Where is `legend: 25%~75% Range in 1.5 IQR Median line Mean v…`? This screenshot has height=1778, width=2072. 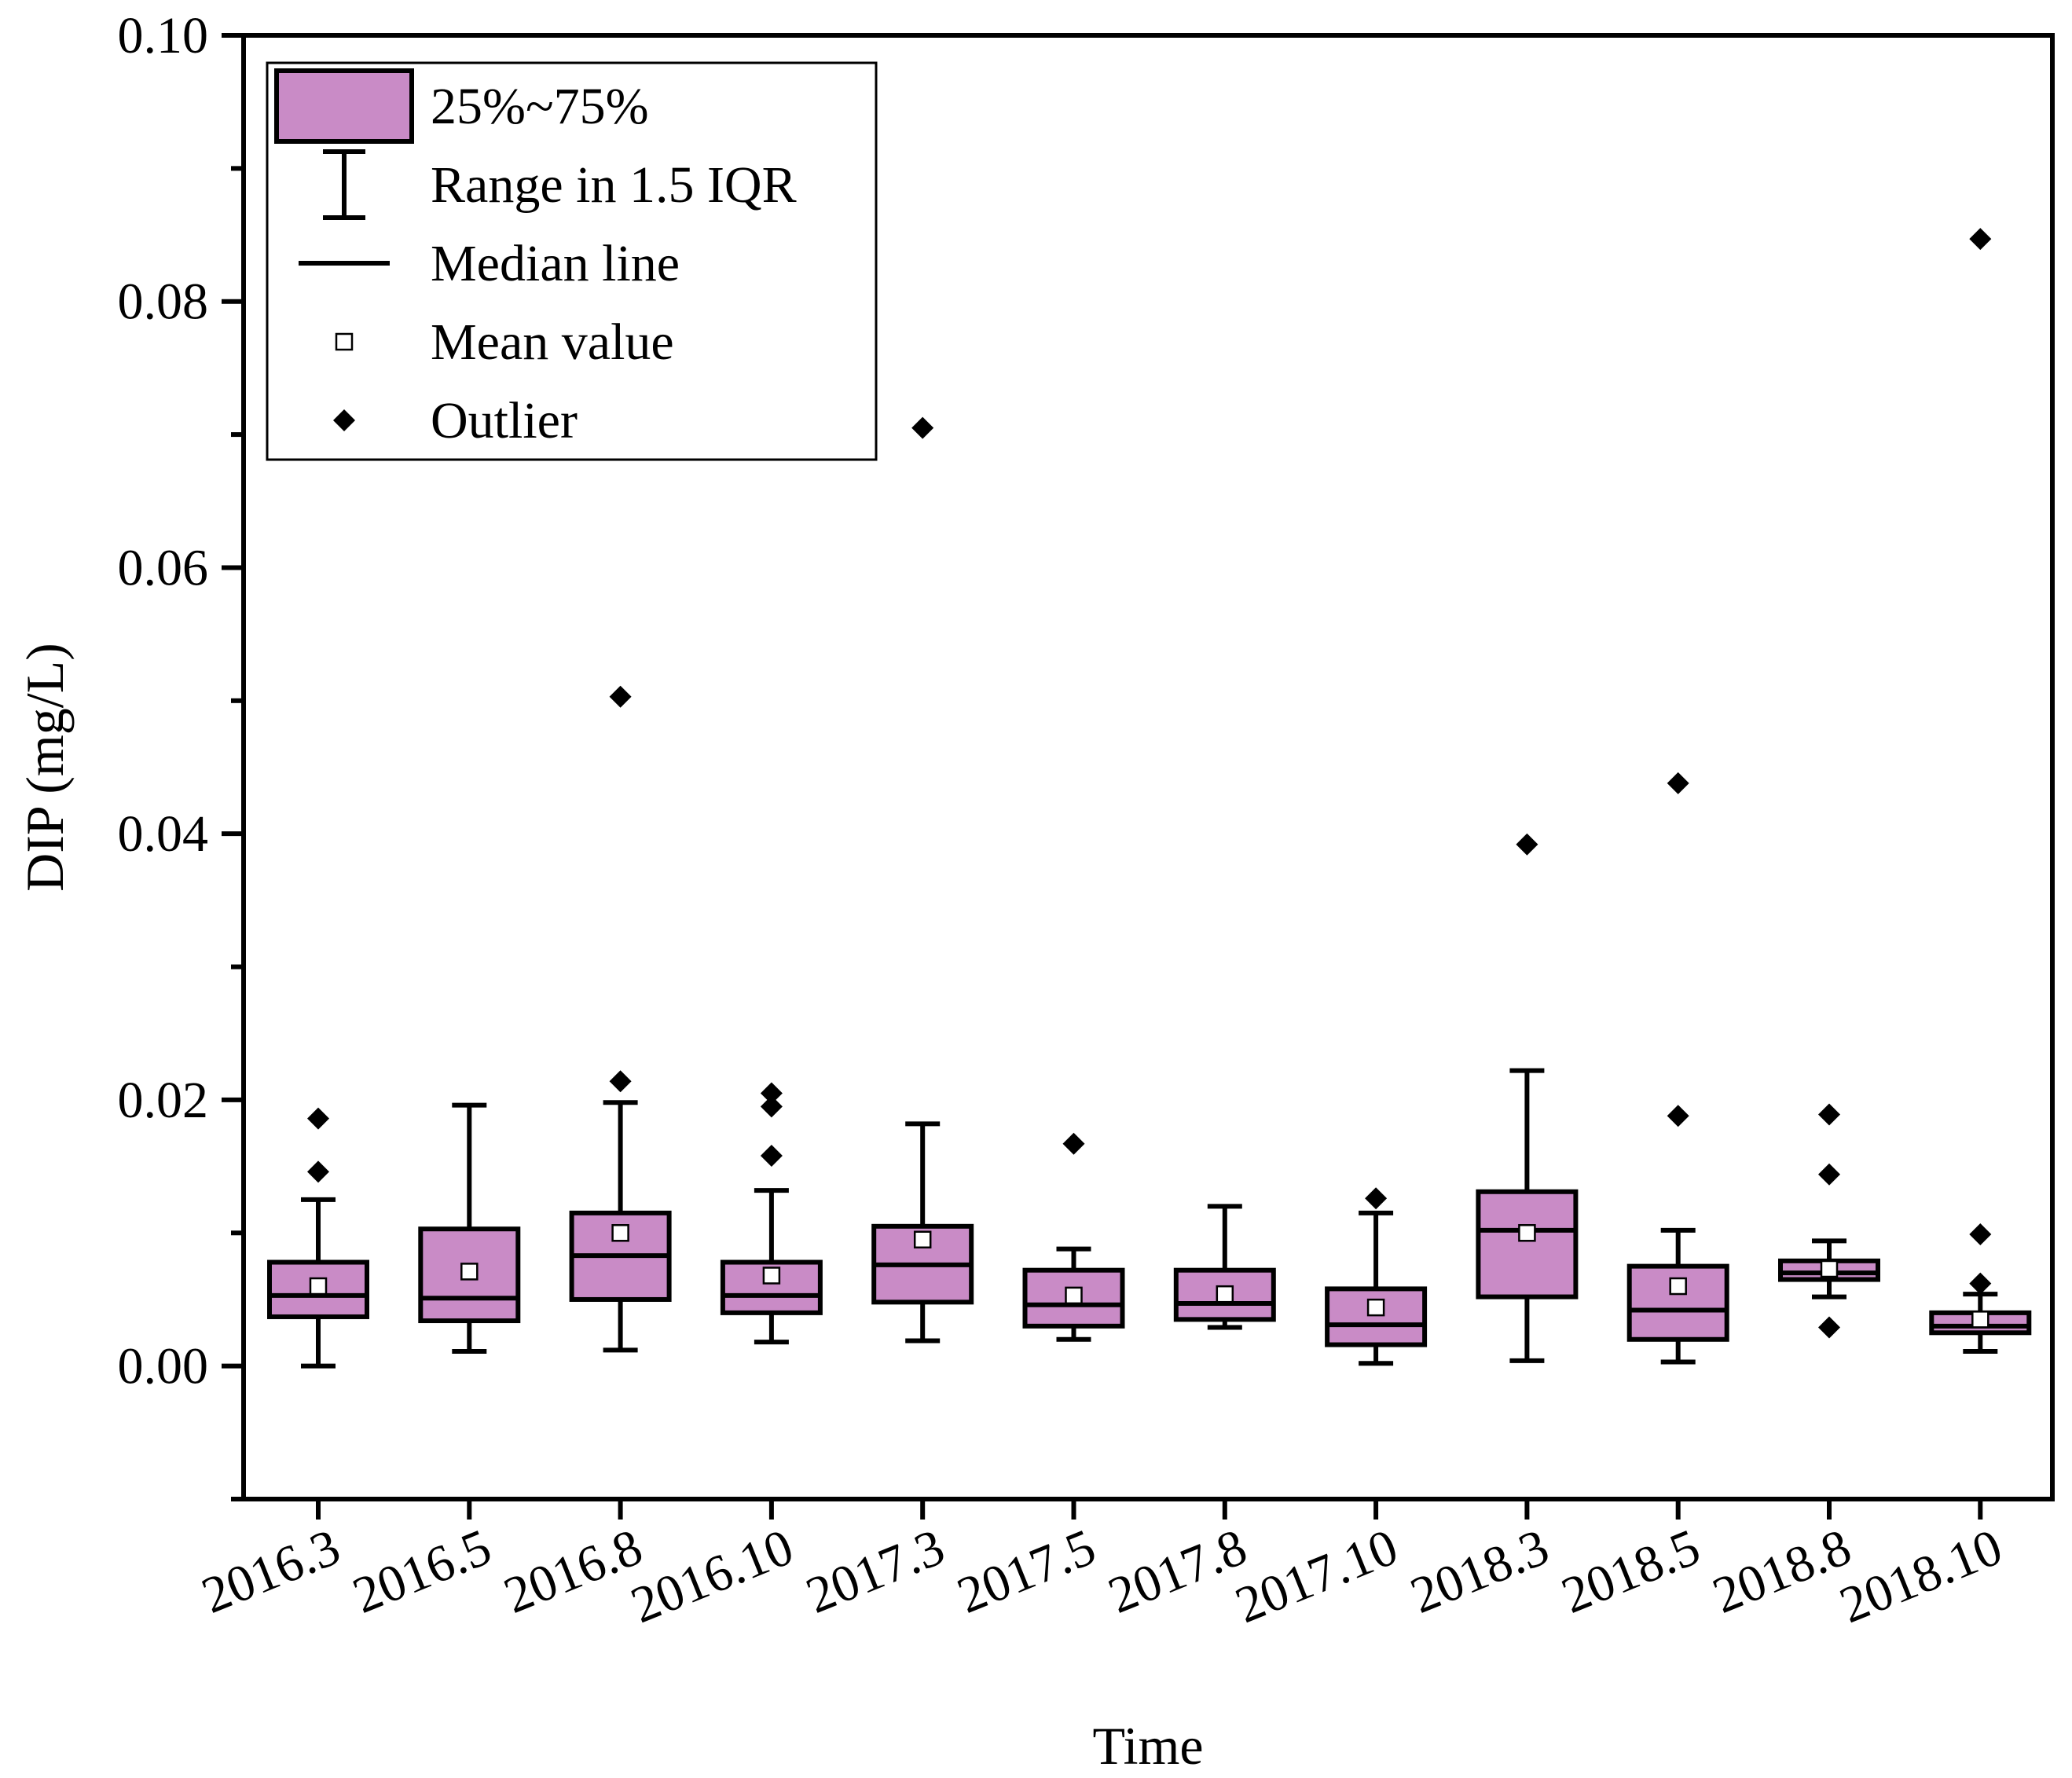 legend: 25%~75% Range in 1.5 IQR Median line Mean v… is located at coordinates (572, 261).